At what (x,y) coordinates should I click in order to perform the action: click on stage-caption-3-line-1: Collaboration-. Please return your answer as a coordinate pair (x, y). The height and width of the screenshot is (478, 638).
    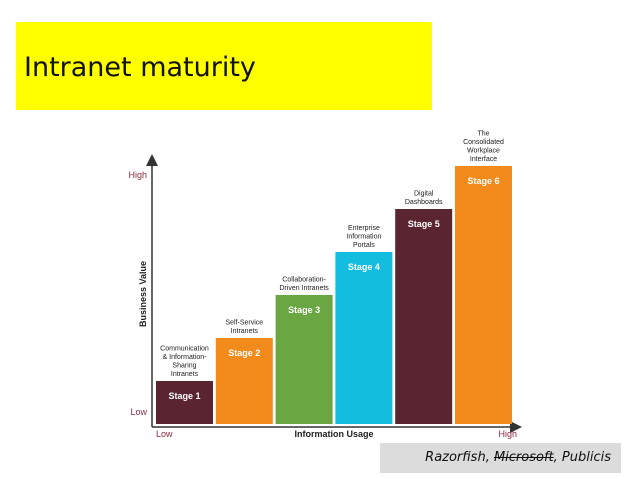
    Looking at the image, I should click on (304, 280).